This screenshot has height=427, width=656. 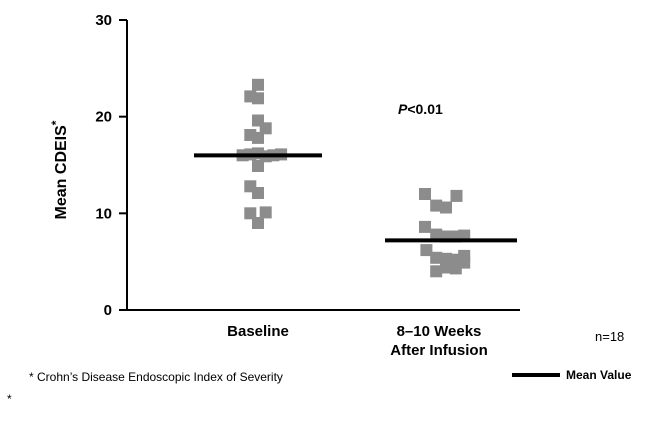 I want to click on y-tick-label: 10, so click(x=103, y=213).